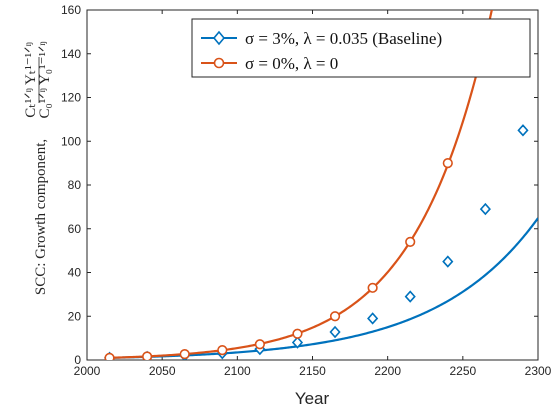  I want to click on x-tick-label: 2150, so click(312, 371).